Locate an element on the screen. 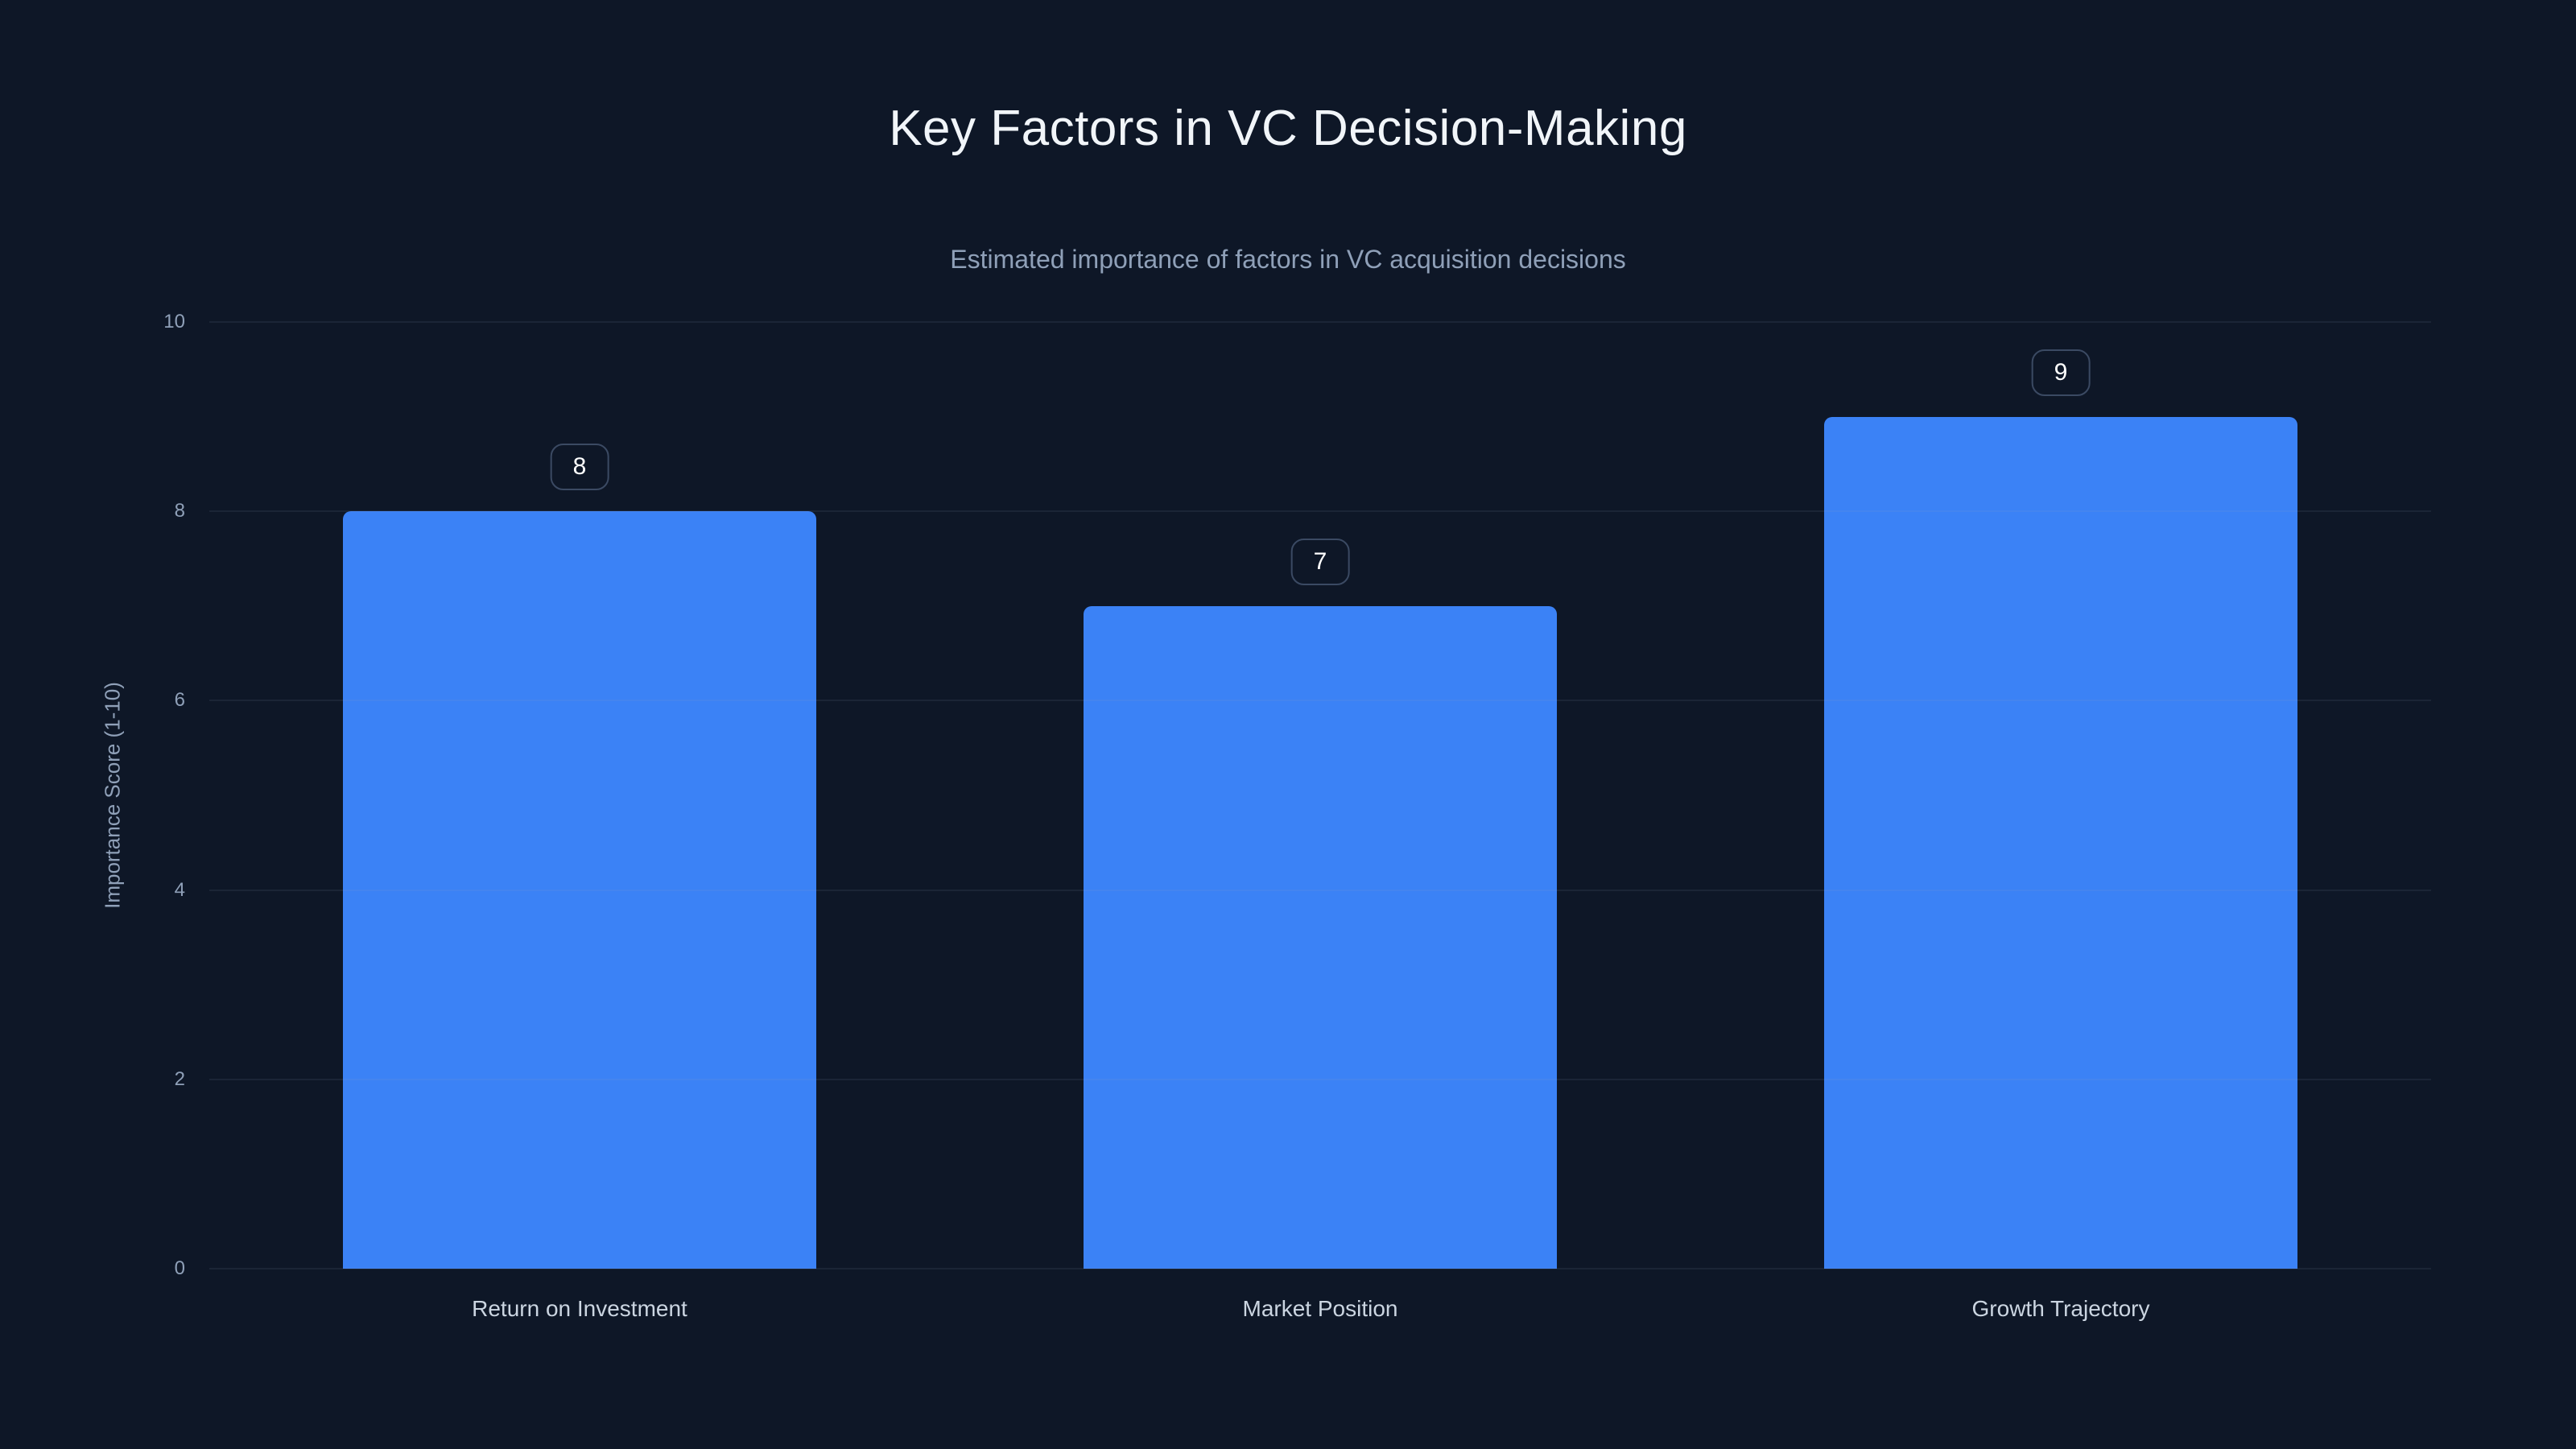 This screenshot has height=1449, width=2576. x-axis-label-market-position: Market Position is located at coordinates (1320, 1308).